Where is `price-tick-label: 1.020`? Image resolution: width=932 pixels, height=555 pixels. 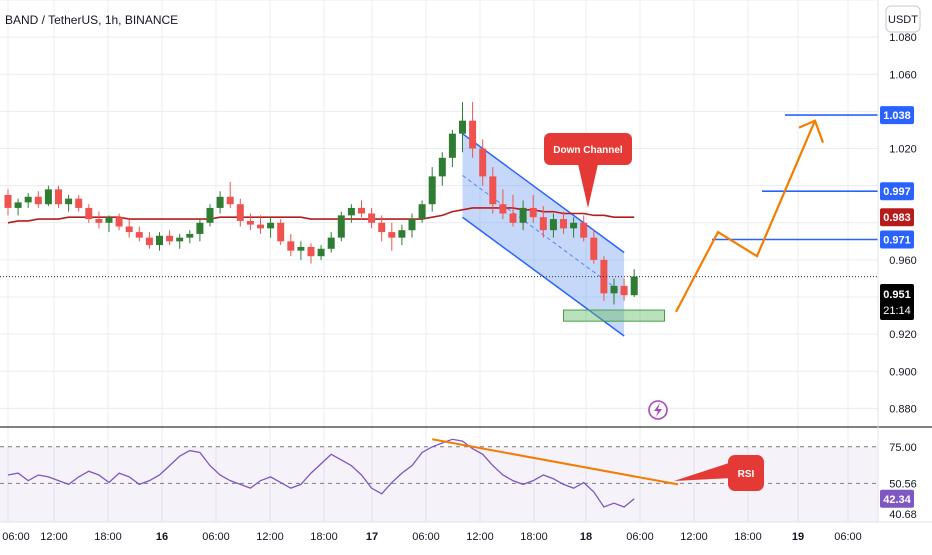
price-tick-label: 1.020 is located at coordinates (903, 150).